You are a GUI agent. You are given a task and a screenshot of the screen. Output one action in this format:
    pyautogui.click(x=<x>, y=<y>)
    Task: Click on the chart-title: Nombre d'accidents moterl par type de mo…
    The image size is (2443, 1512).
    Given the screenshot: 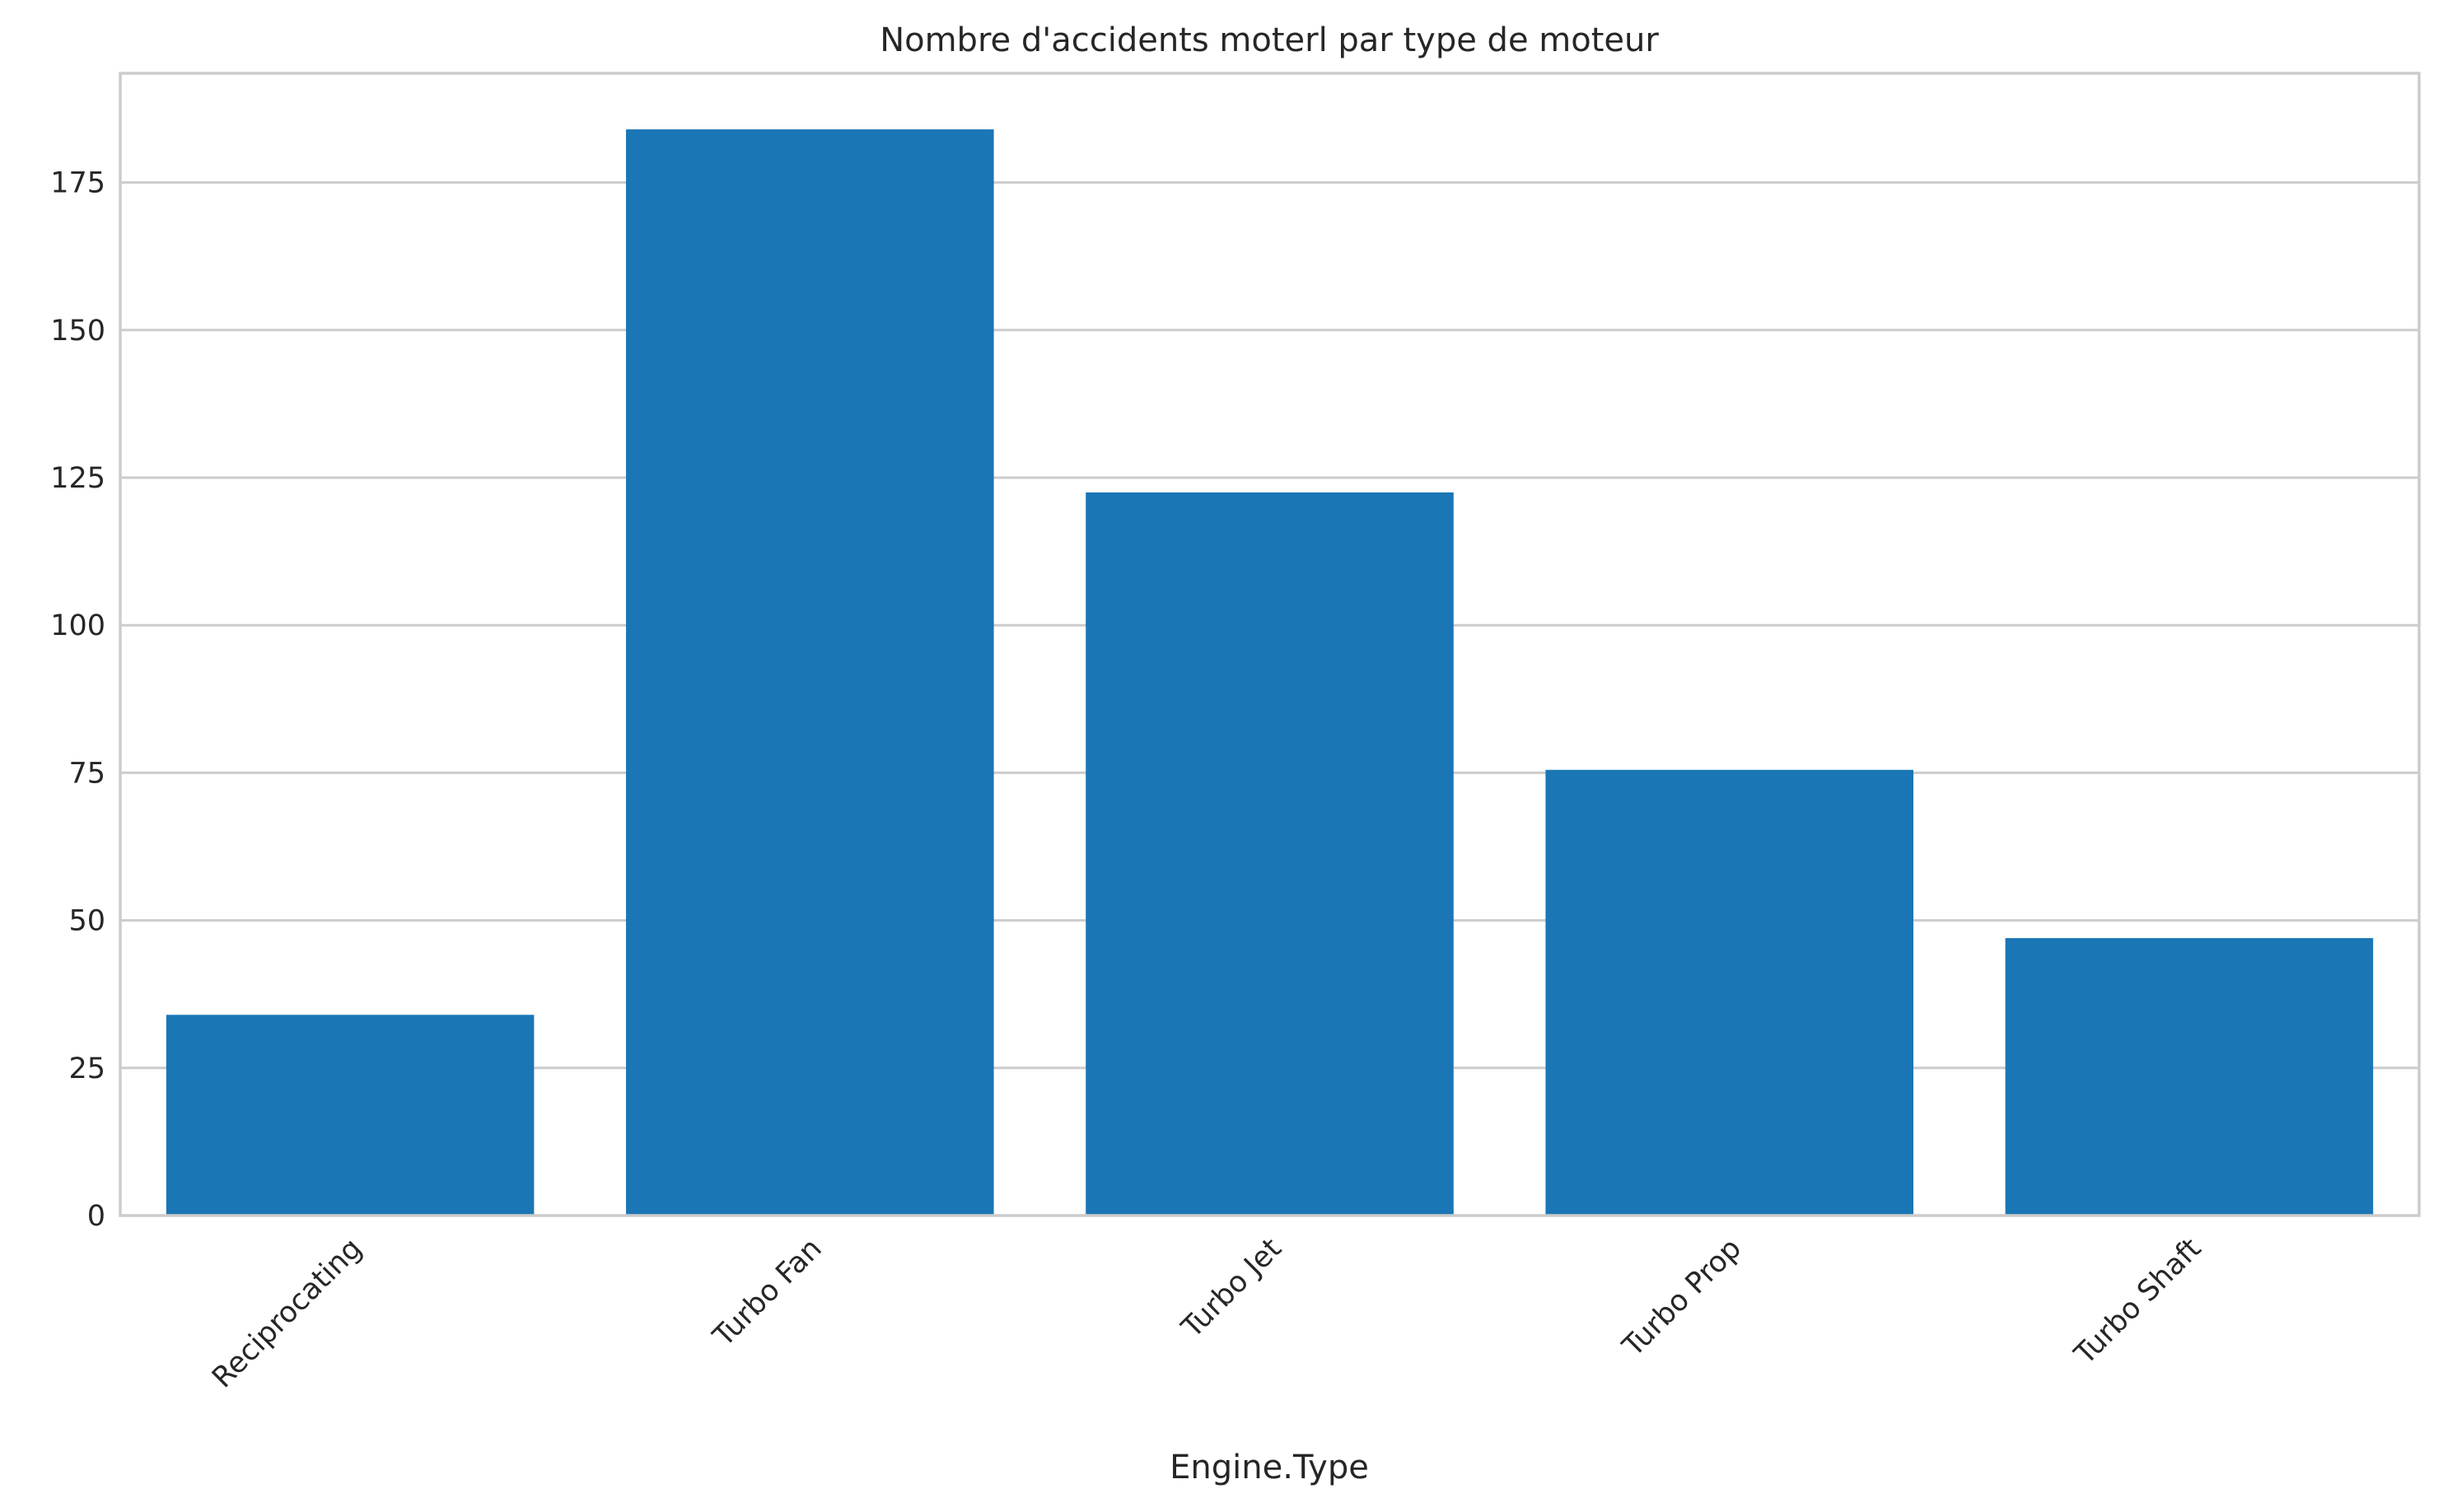 What is the action you would take?
    pyautogui.click(x=1269, y=40)
    